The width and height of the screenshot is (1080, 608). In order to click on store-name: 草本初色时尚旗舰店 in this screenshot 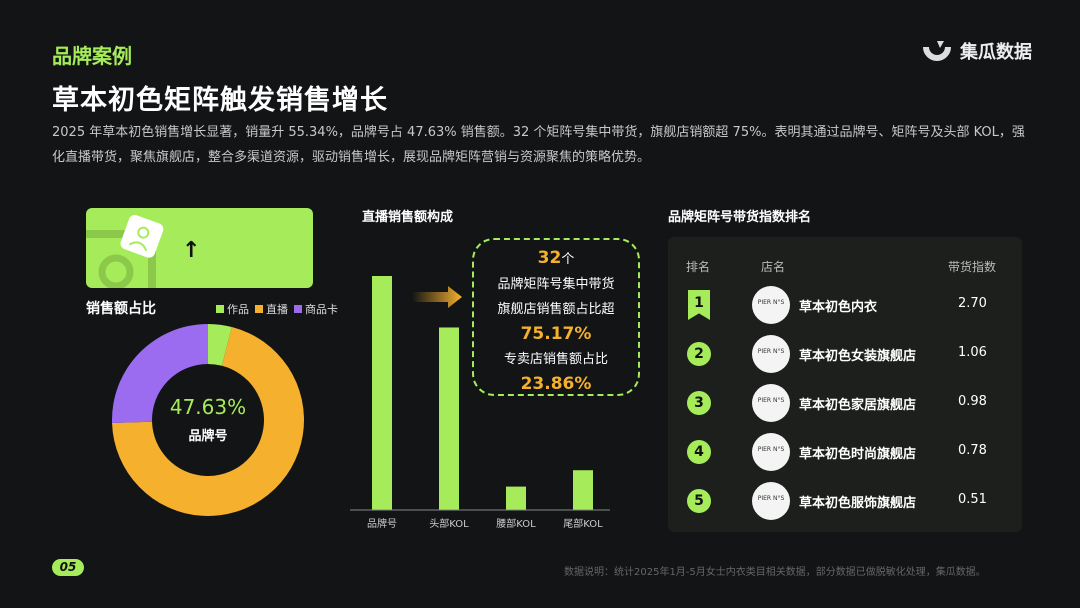, I will do `click(858, 454)`.